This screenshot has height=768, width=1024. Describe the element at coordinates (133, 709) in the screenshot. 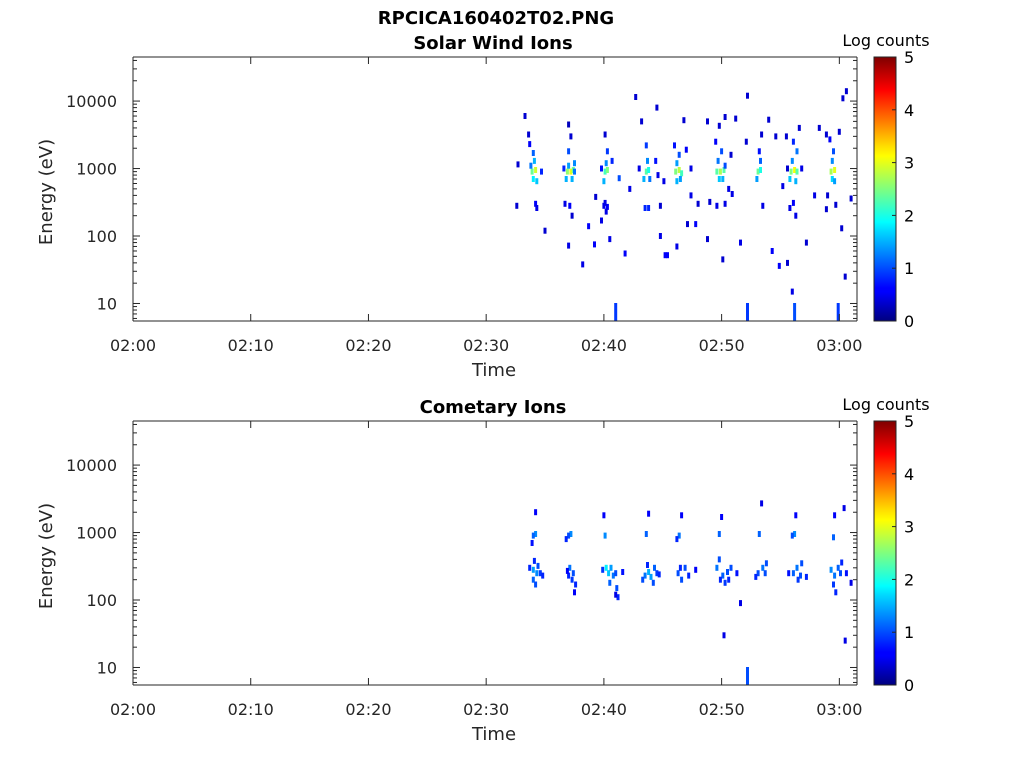

I see `x-tick-label: 02:00` at that location.